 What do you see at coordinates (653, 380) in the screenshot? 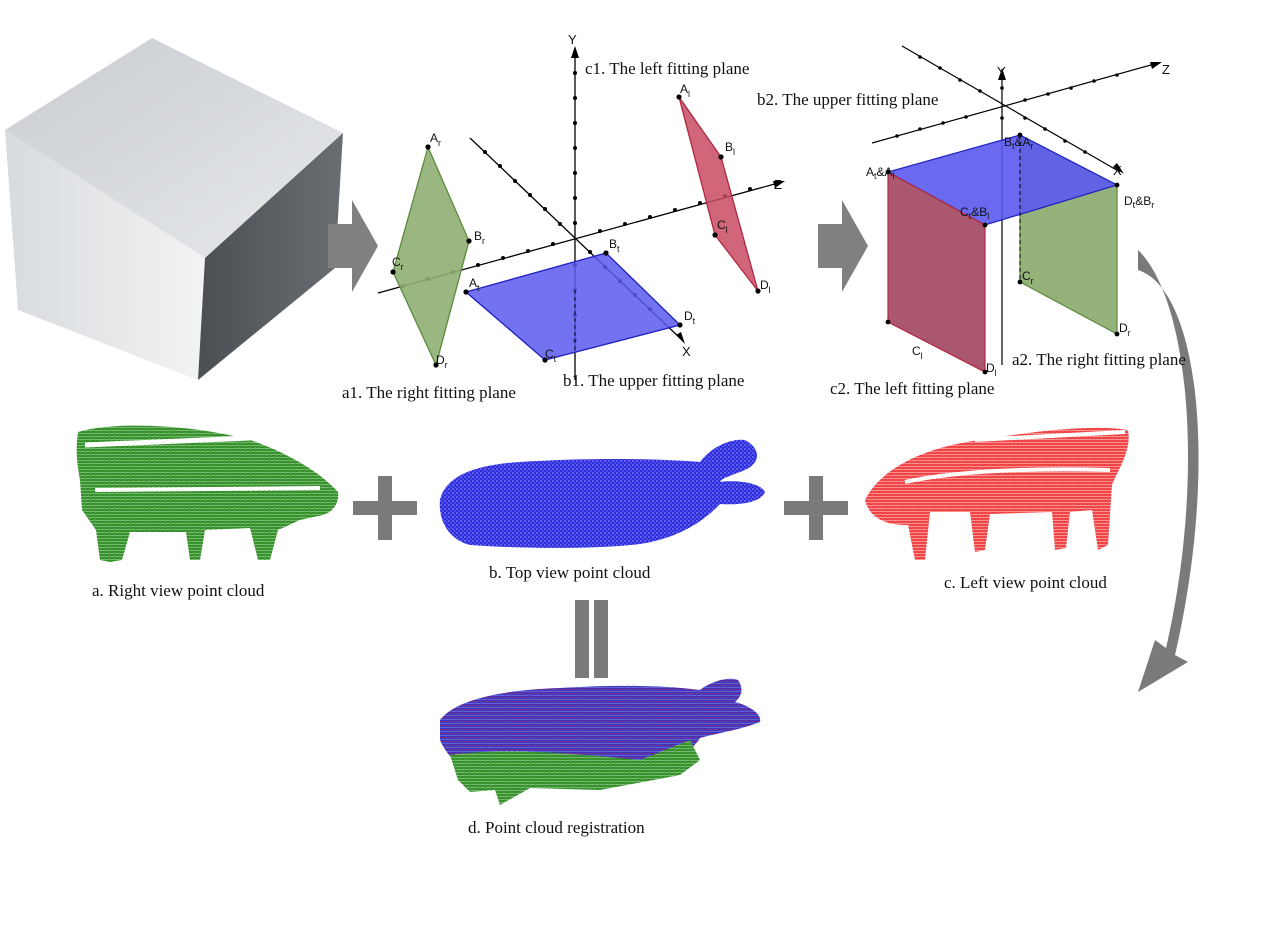
I see `caption-b1: b1. The upper fitting plane` at bounding box center [653, 380].